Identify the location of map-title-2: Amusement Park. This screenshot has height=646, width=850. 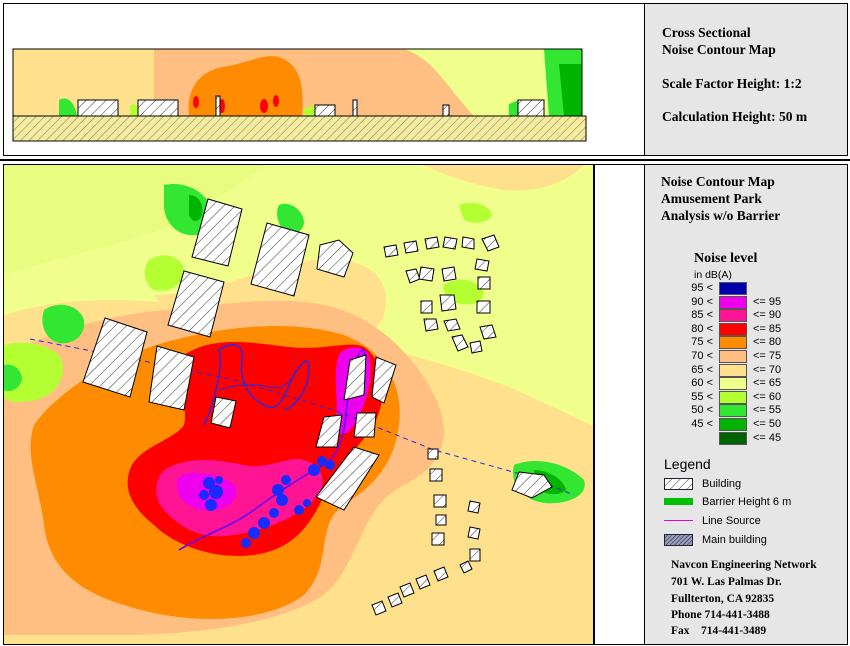
(711, 198).